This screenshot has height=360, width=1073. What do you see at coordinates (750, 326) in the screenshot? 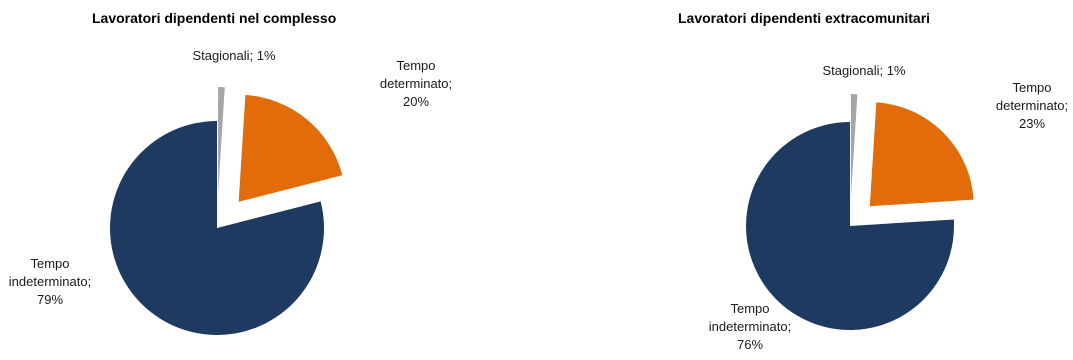
I see `data-label-tempo-indeterminato: Tempo indeterminato; 76%` at bounding box center [750, 326].